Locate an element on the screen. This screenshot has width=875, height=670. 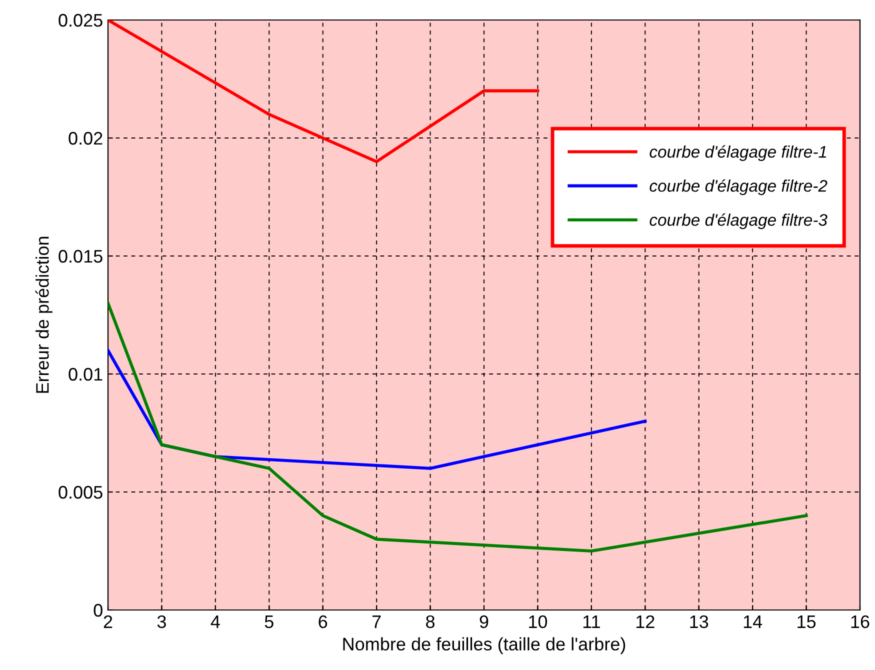
y-tick-label: 0.02 is located at coordinates (85, 138).